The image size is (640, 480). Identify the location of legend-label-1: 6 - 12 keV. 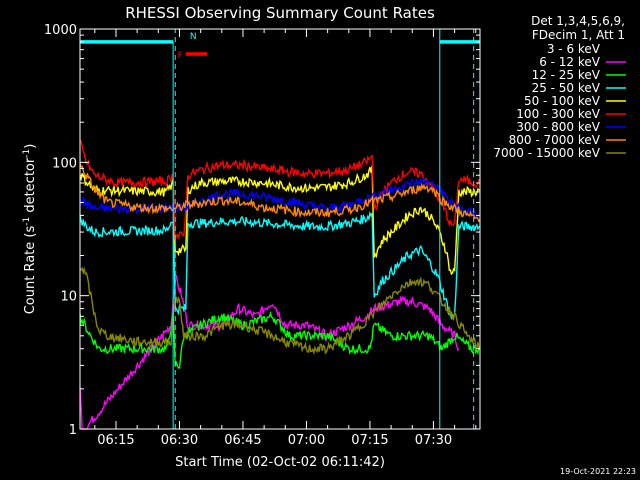
(570, 62).